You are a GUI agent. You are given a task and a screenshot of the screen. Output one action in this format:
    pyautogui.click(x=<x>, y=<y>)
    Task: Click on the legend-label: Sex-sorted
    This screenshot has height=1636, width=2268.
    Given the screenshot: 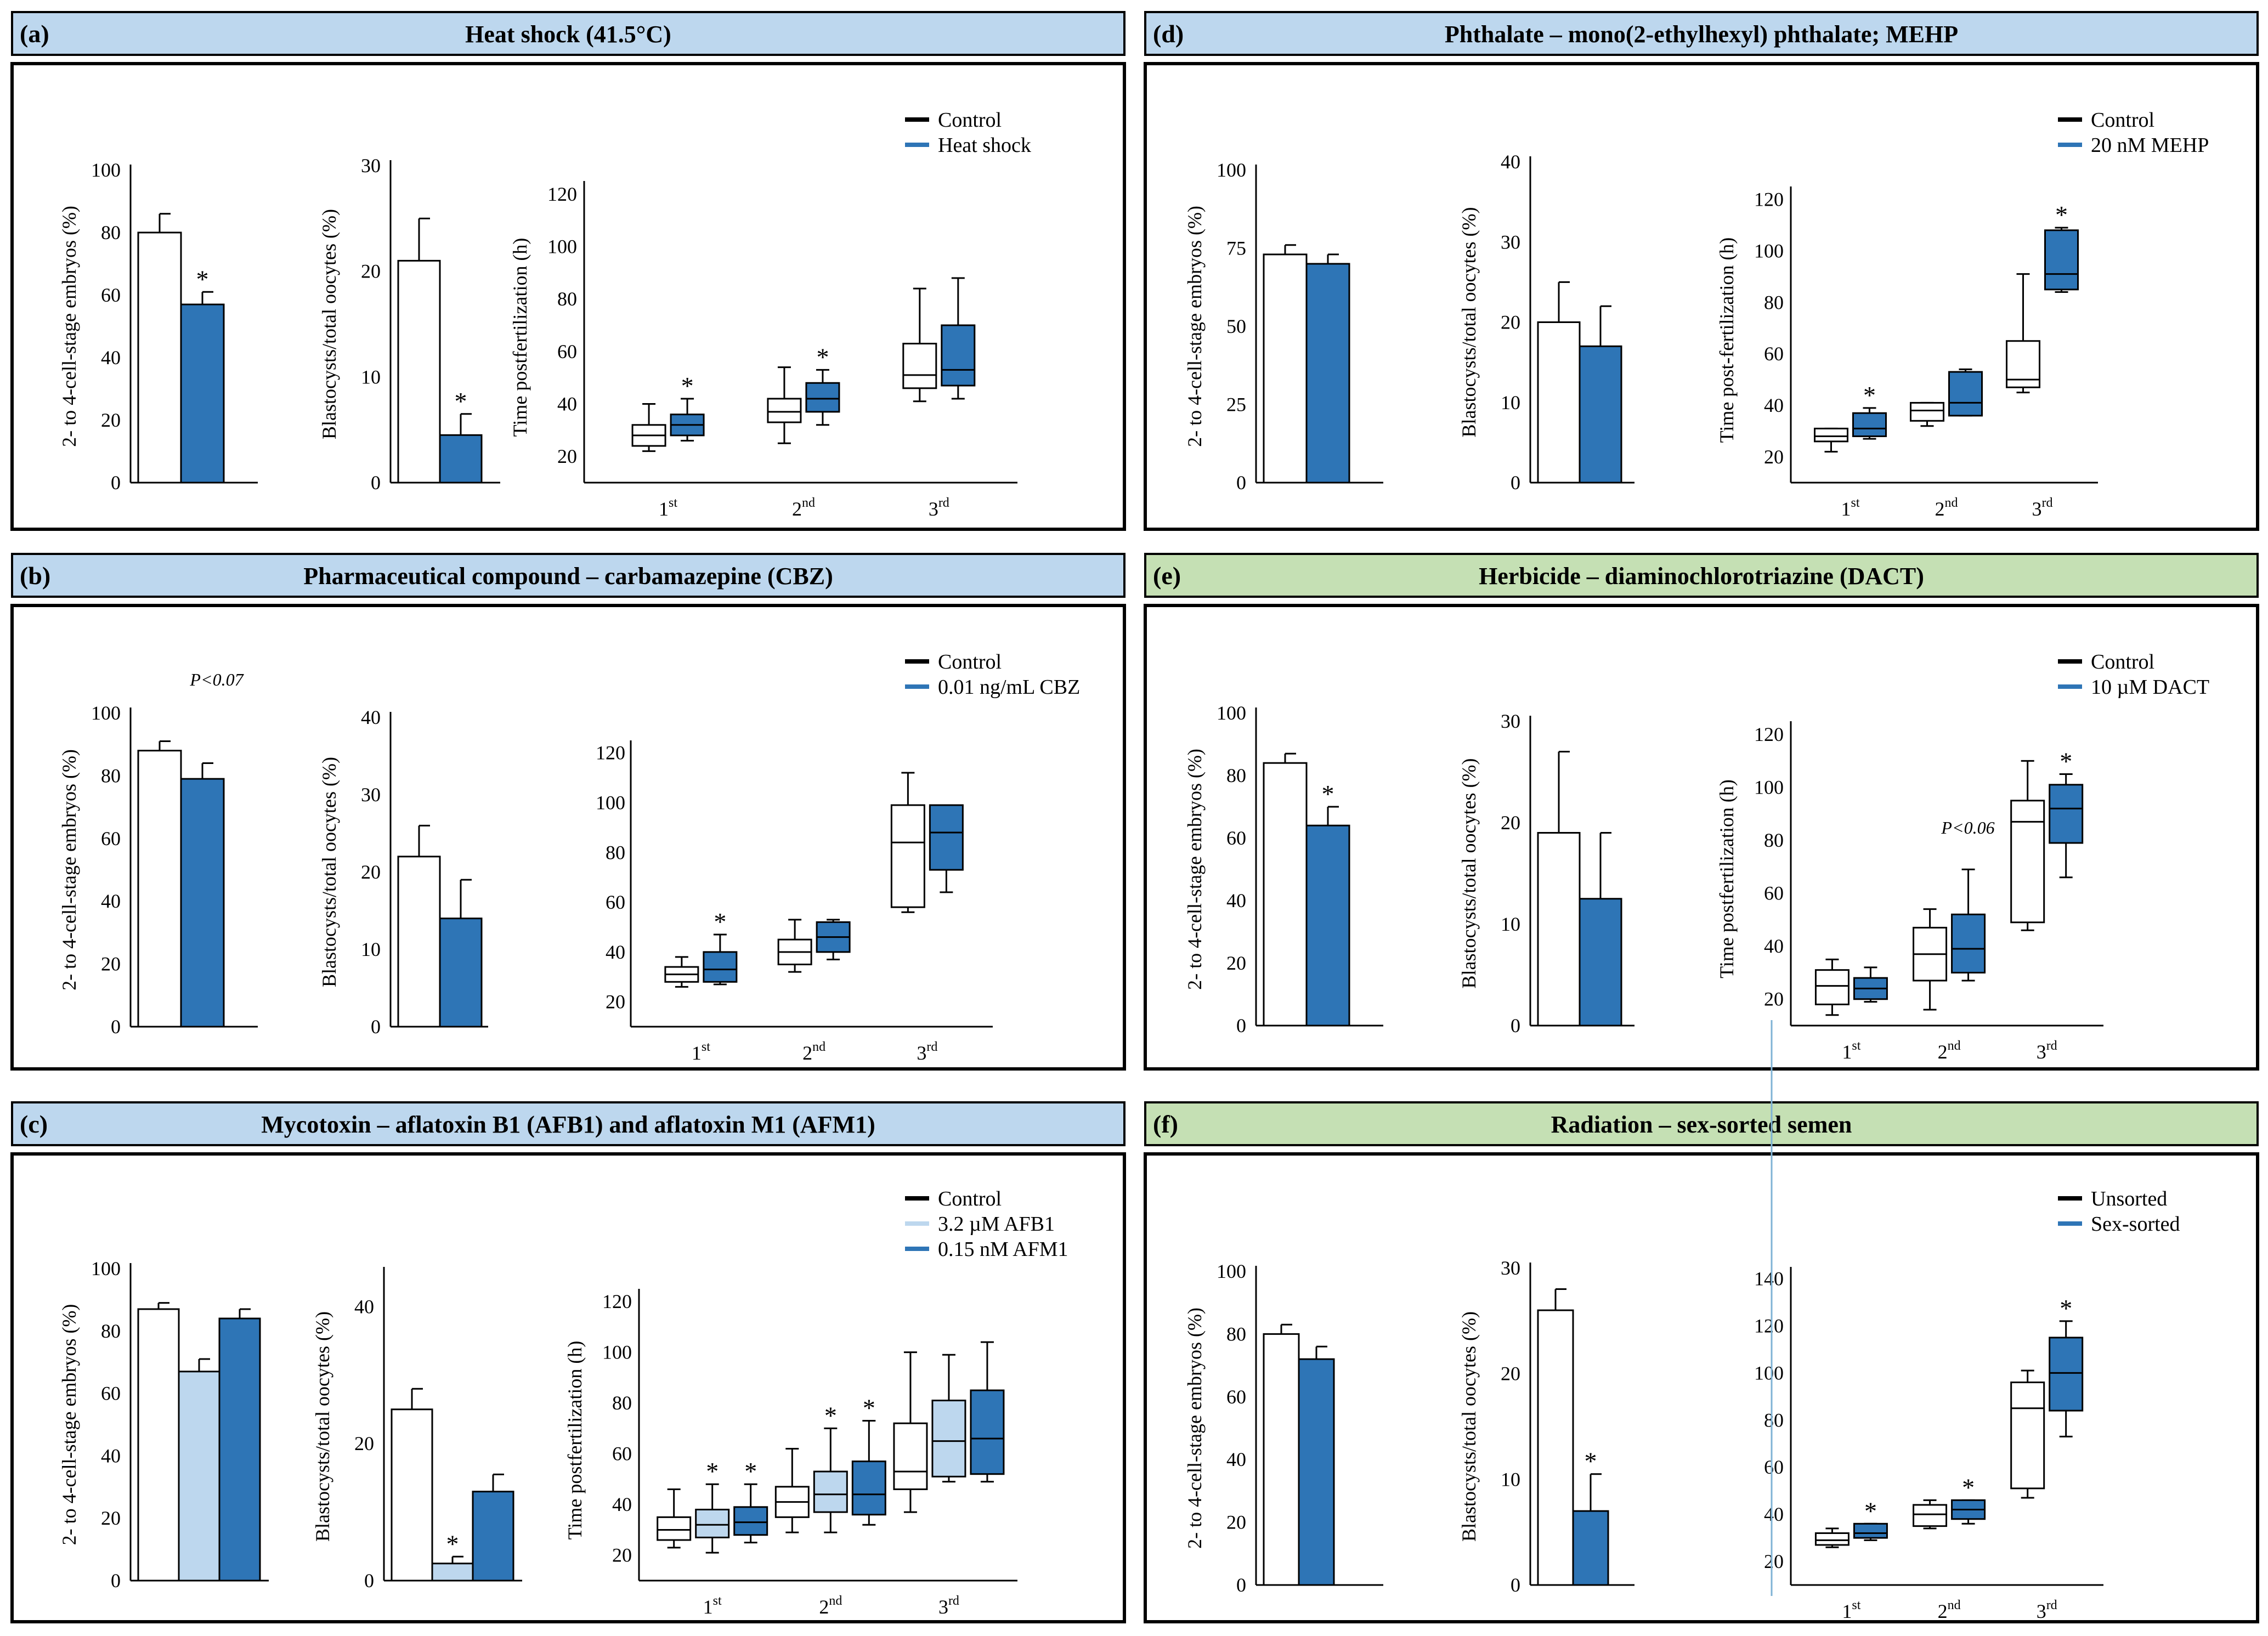 What is the action you would take?
    pyautogui.click(x=2135, y=1224)
    